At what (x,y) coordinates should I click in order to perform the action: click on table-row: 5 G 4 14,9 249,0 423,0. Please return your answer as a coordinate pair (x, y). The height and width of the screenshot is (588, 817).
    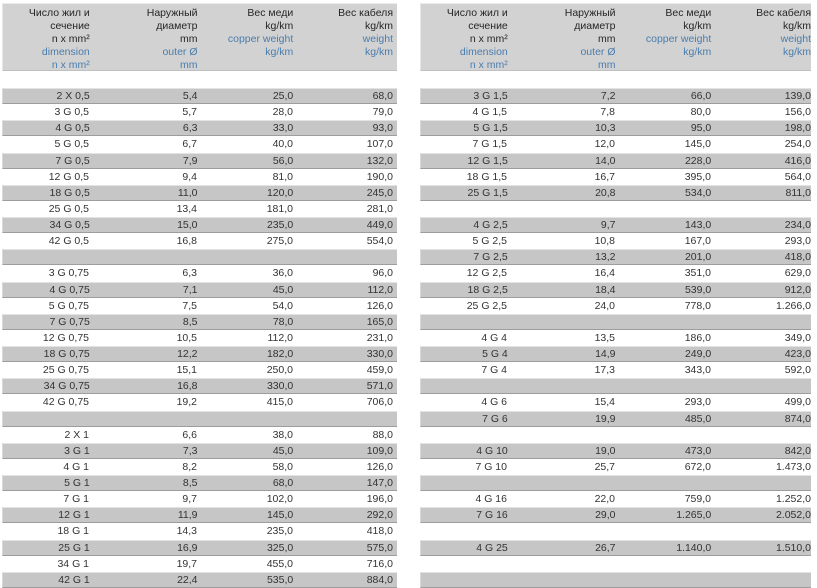
    Looking at the image, I should click on (615, 354).